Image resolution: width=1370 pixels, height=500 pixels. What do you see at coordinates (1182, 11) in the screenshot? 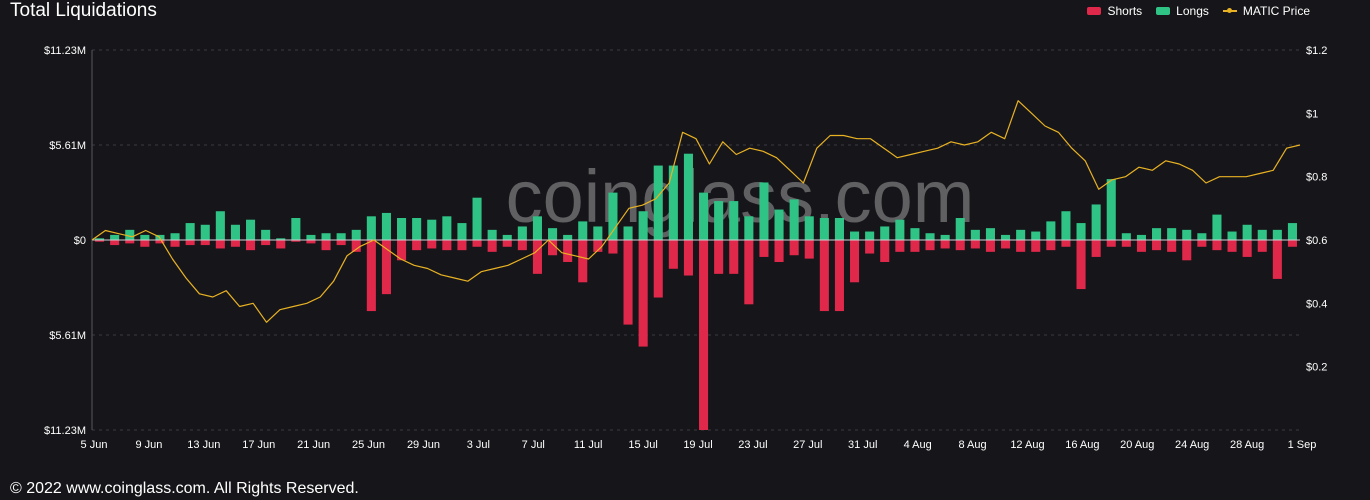
I see `legend-item-longs: Longs` at bounding box center [1182, 11].